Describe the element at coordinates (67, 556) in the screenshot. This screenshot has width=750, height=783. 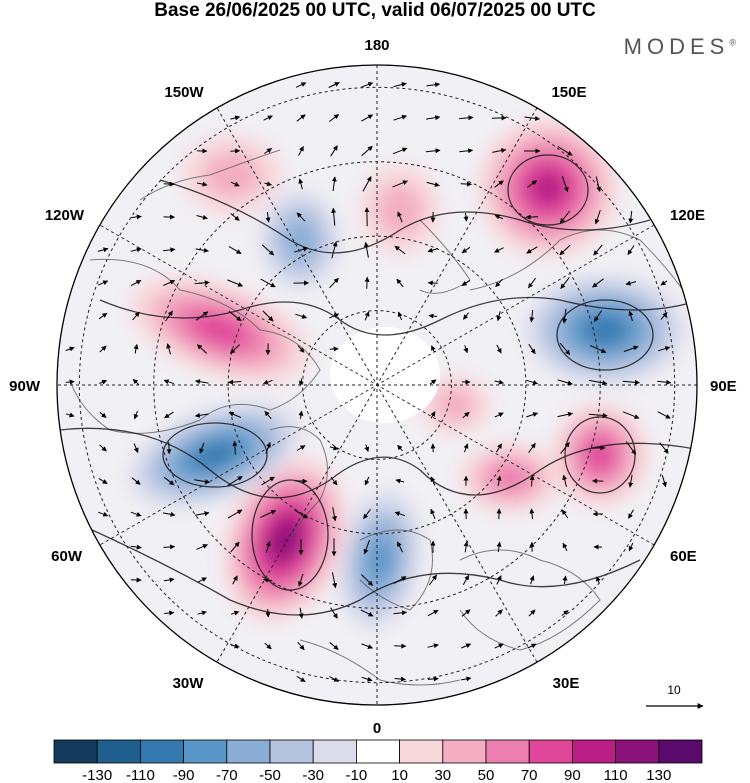
I see `lon-label-60w: 60W` at that location.